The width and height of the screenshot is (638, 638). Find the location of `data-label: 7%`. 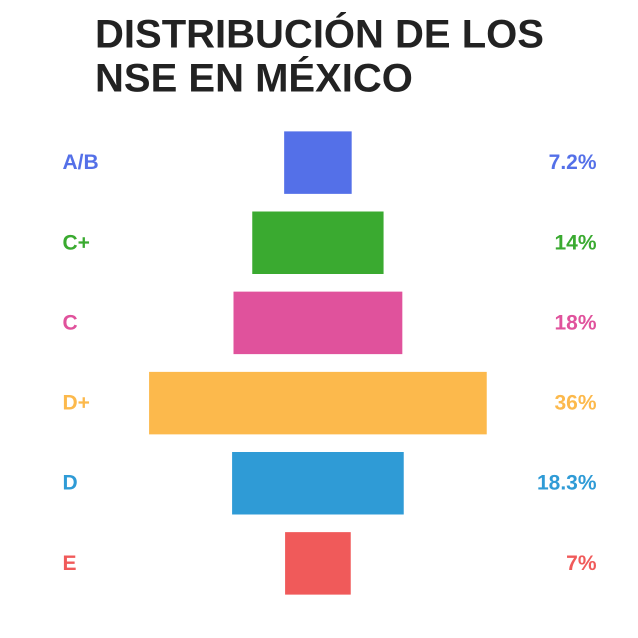

data-label: 7% is located at coordinates (581, 563).